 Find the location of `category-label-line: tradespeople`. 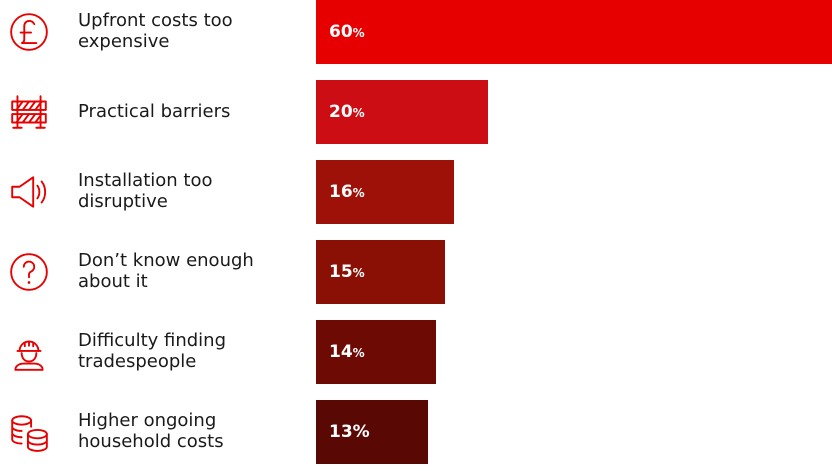

category-label-line: tradespeople is located at coordinates (137, 361).